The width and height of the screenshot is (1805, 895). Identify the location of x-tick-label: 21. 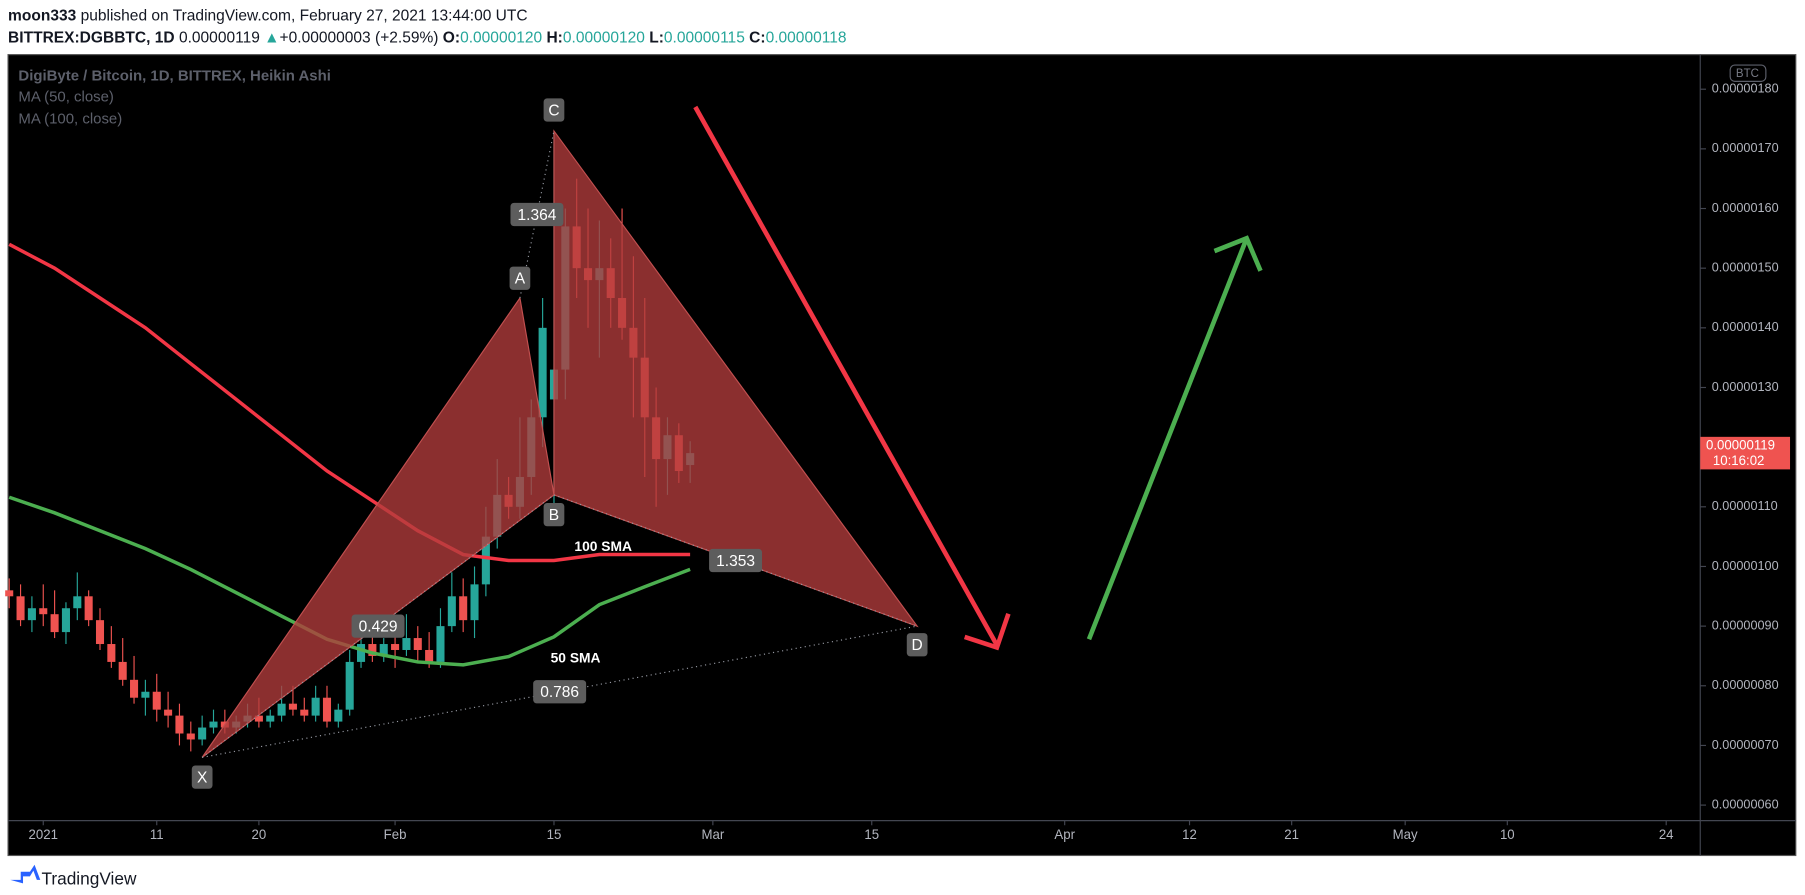
(1291, 834).